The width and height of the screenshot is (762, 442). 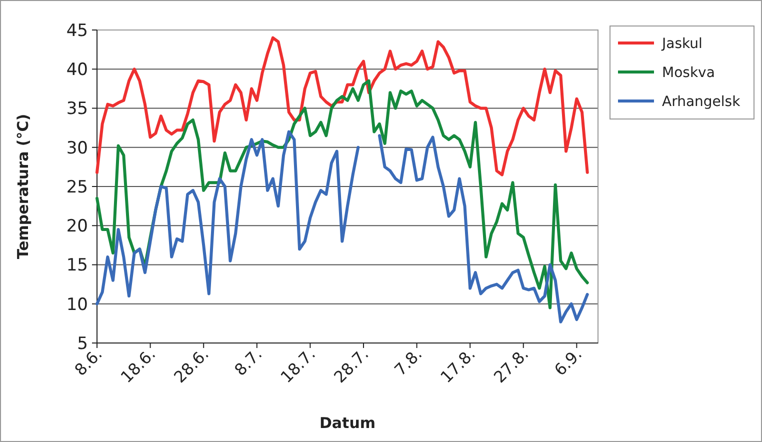 What do you see at coordinates (688, 72) in the screenshot?
I see `legend-label: Moskva` at bounding box center [688, 72].